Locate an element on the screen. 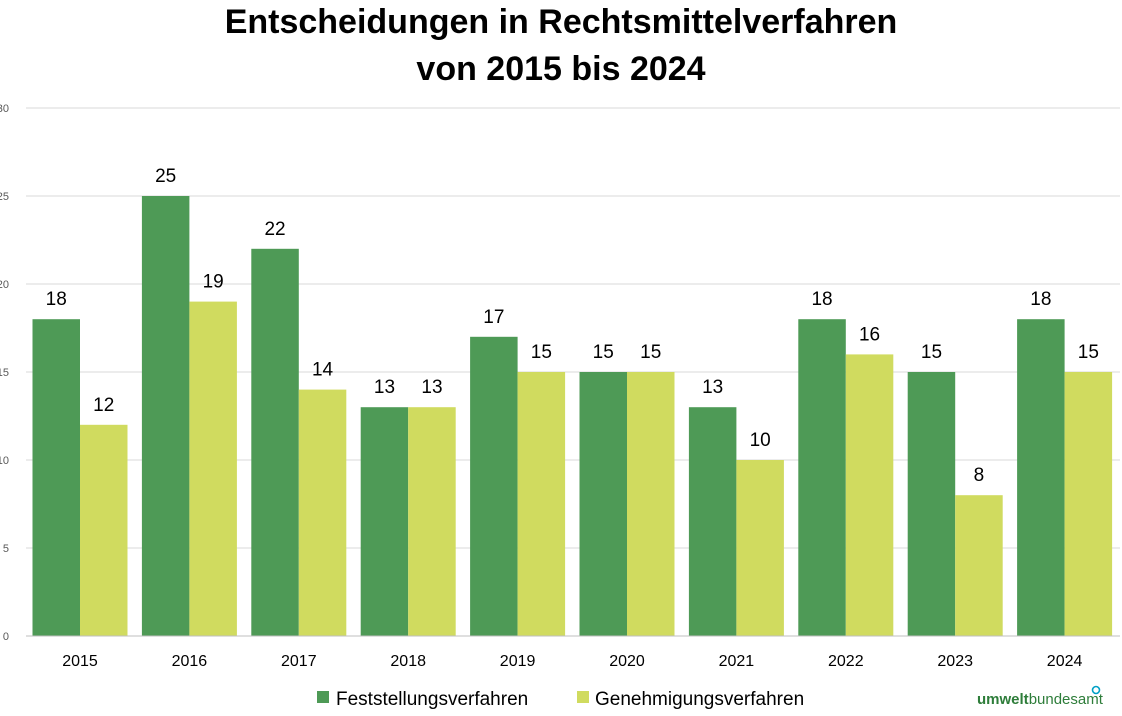 The height and width of the screenshot is (716, 1122). logo-text-part1: umwelt is located at coordinates (1003, 699).